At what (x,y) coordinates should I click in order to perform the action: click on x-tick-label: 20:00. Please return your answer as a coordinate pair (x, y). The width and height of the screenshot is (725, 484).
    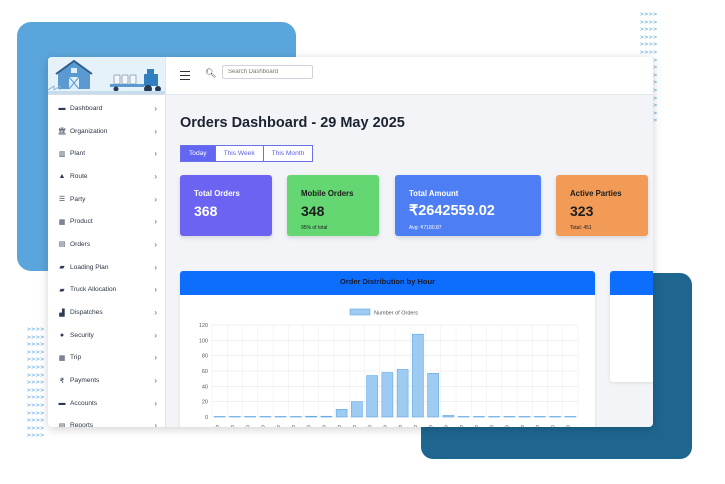
    Looking at the image, I should click on (519, 425).